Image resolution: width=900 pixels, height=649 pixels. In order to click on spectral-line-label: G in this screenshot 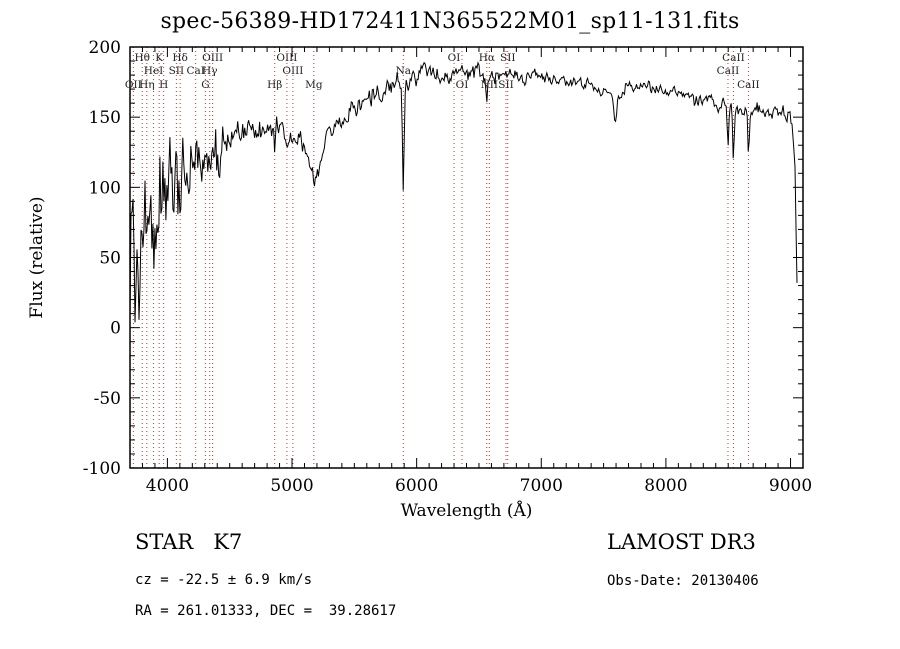, I will do `click(205, 85)`.